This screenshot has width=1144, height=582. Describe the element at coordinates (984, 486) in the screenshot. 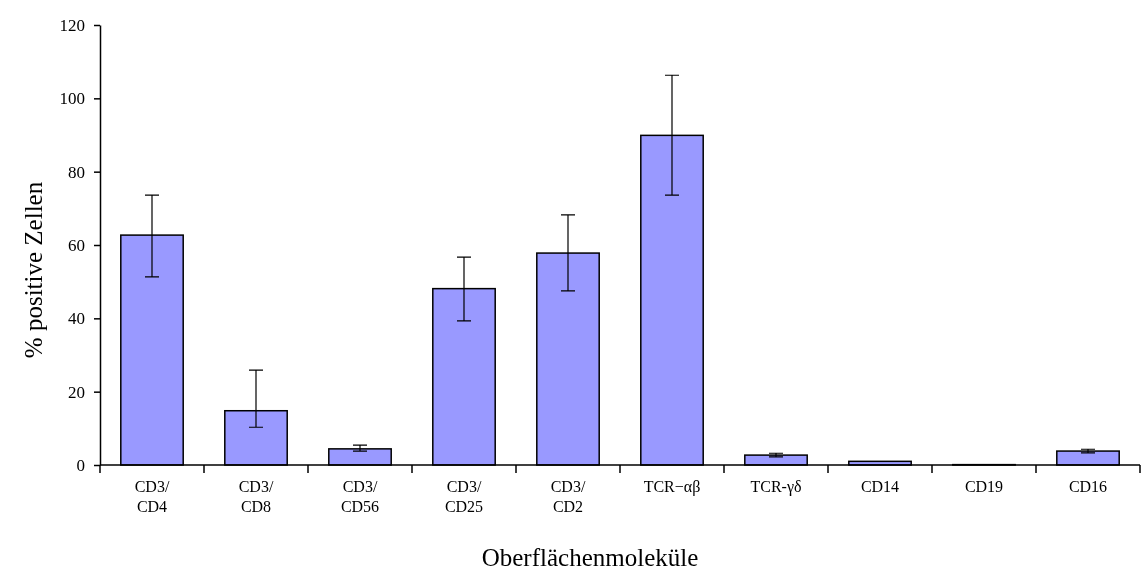

I see `x-tick-label: CD19` at that location.